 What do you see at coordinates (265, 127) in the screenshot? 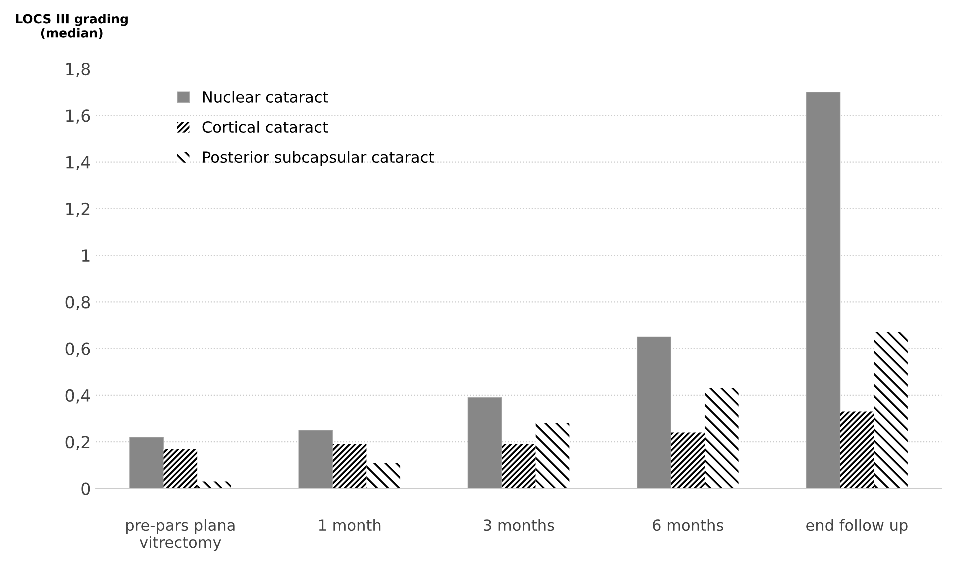
I see `legend-label: Cortical cataract` at bounding box center [265, 127].